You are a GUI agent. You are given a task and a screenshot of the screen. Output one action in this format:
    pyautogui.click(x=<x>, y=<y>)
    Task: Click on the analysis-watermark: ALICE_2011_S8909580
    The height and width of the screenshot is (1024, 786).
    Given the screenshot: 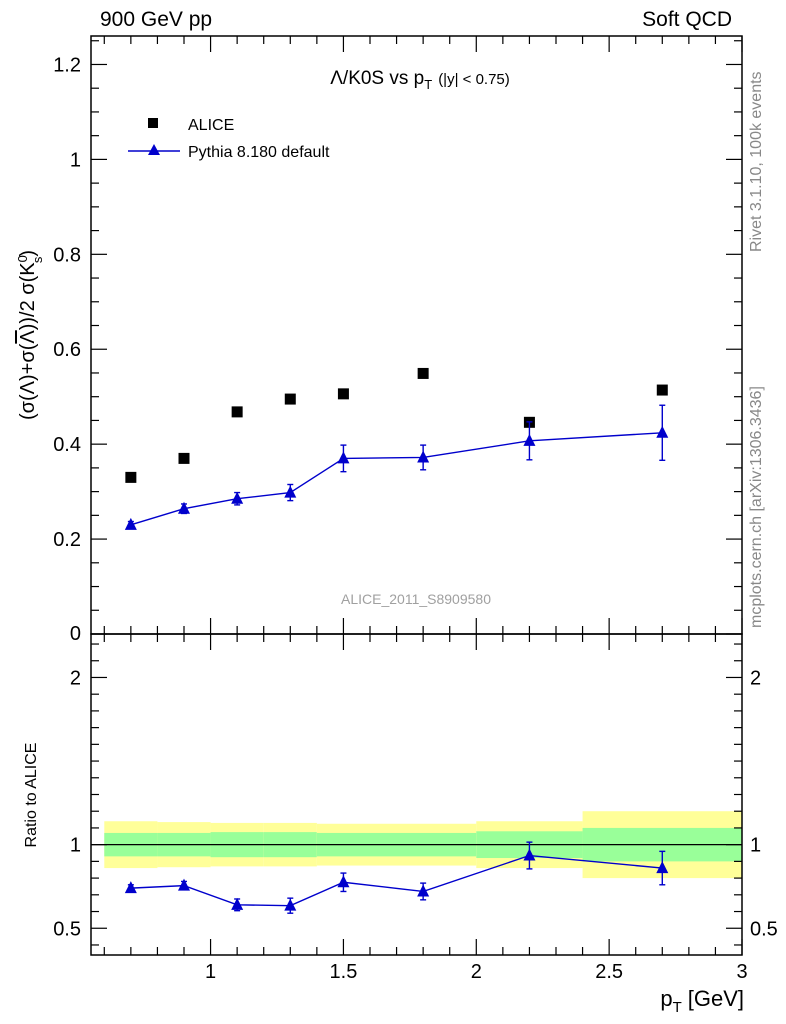 What is the action you would take?
    pyautogui.click(x=416, y=599)
    